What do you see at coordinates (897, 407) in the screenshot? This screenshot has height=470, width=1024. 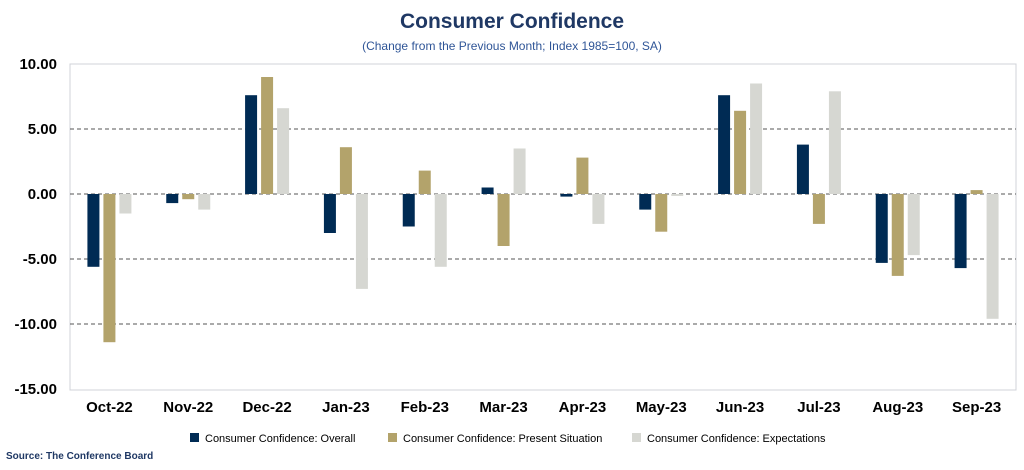 I see `x-tick-label: Aug-23` at bounding box center [897, 407].